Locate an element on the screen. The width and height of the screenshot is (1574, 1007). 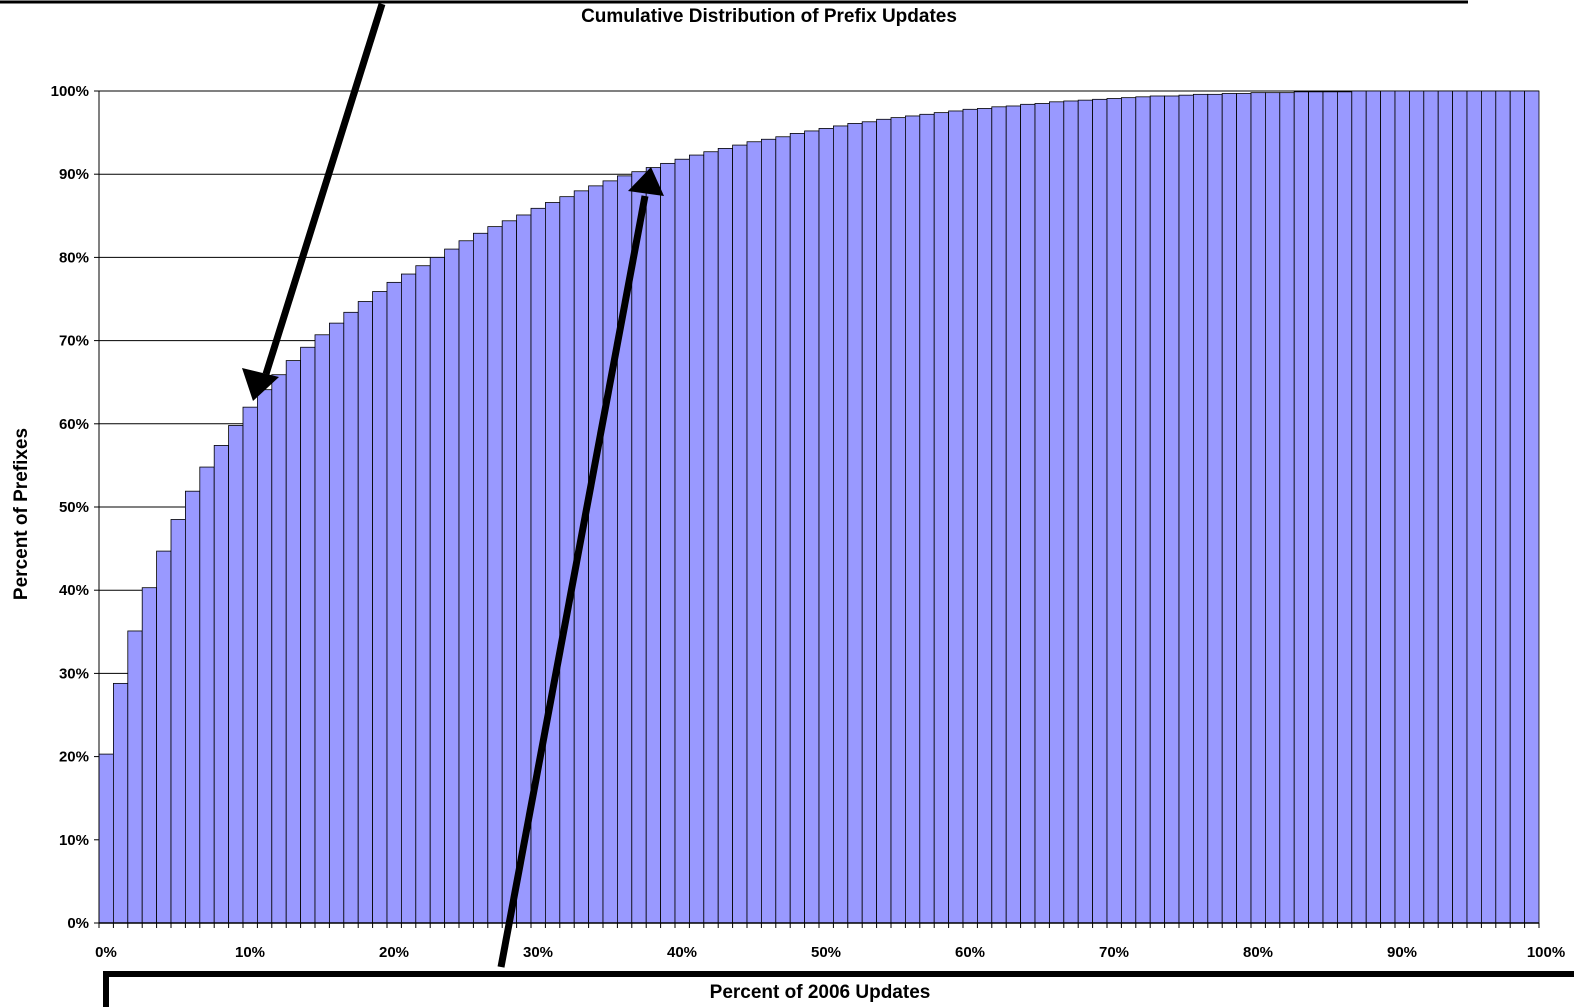
x-tick-label: 30% is located at coordinates (538, 952).